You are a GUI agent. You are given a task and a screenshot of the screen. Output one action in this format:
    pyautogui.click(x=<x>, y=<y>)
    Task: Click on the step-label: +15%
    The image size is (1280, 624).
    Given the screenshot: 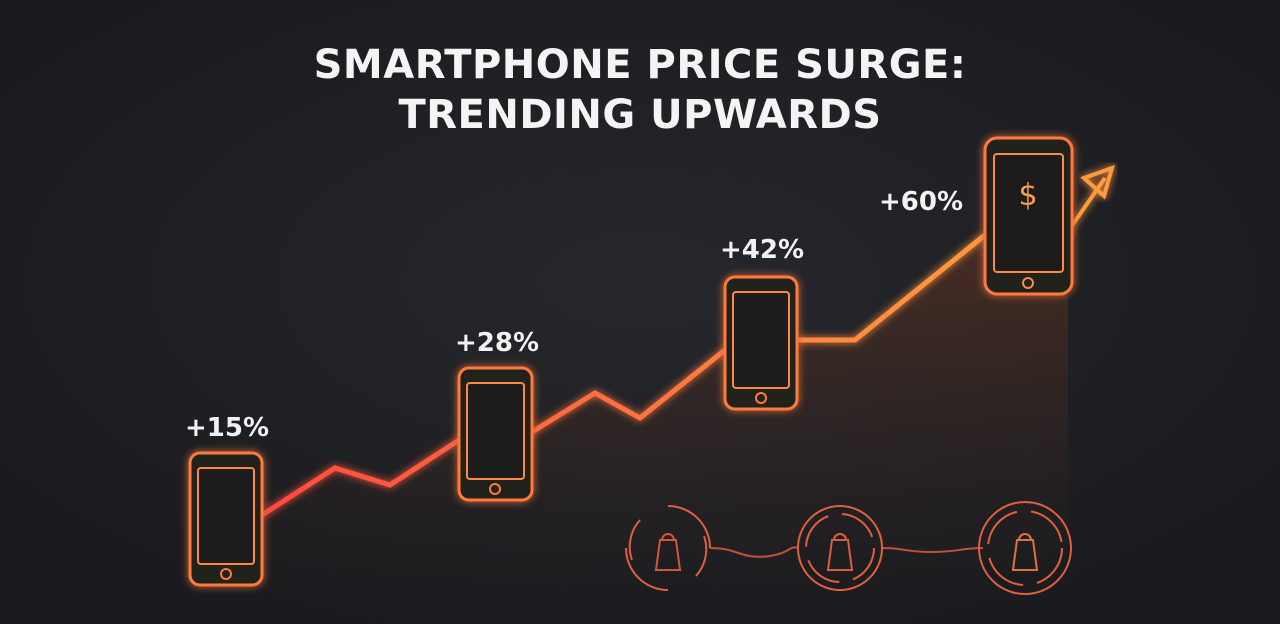 What is the action you would take?
    pyautogui.click(x=227, y=428)
    